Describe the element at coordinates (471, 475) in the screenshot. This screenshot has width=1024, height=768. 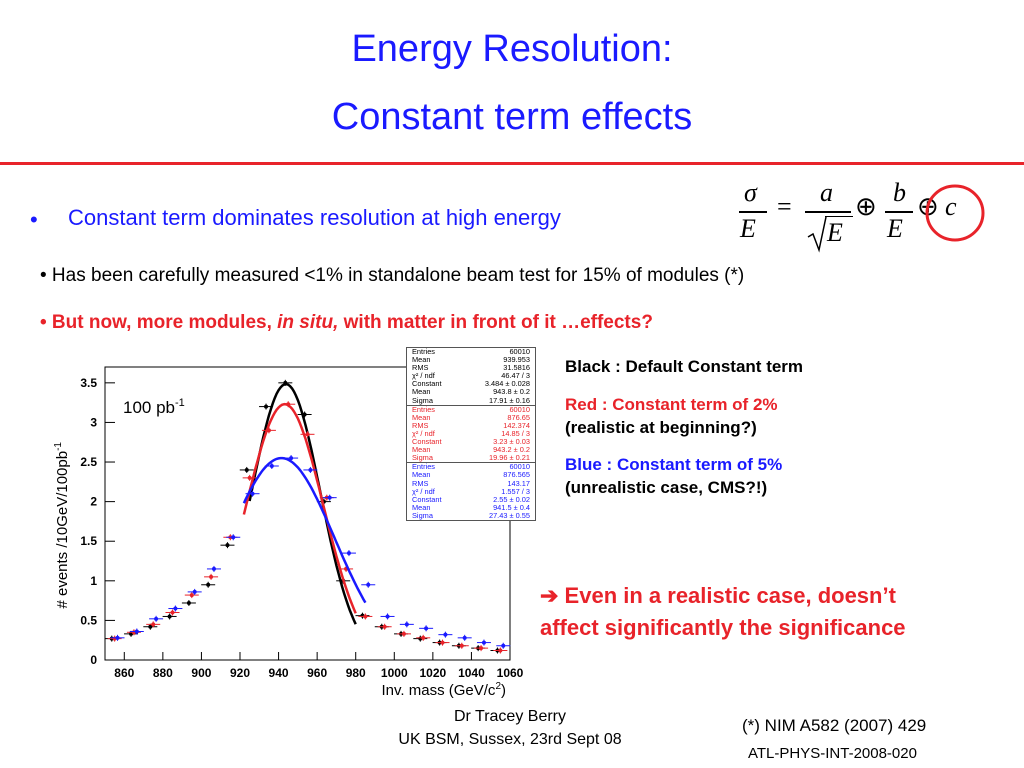
I see `stats-row: Mean 876.565` at that location.